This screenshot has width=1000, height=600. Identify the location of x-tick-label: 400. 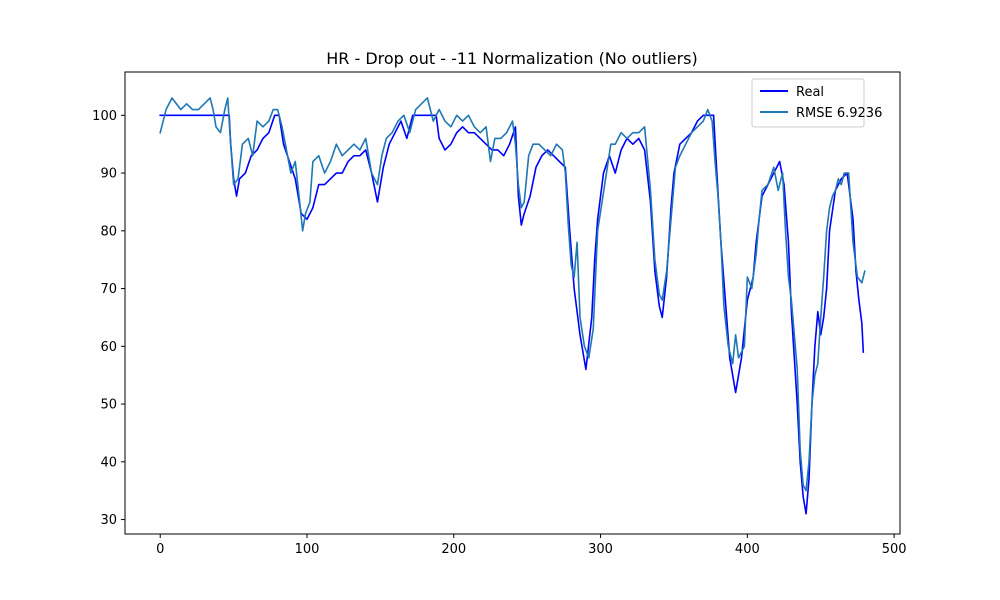
(747, 549).